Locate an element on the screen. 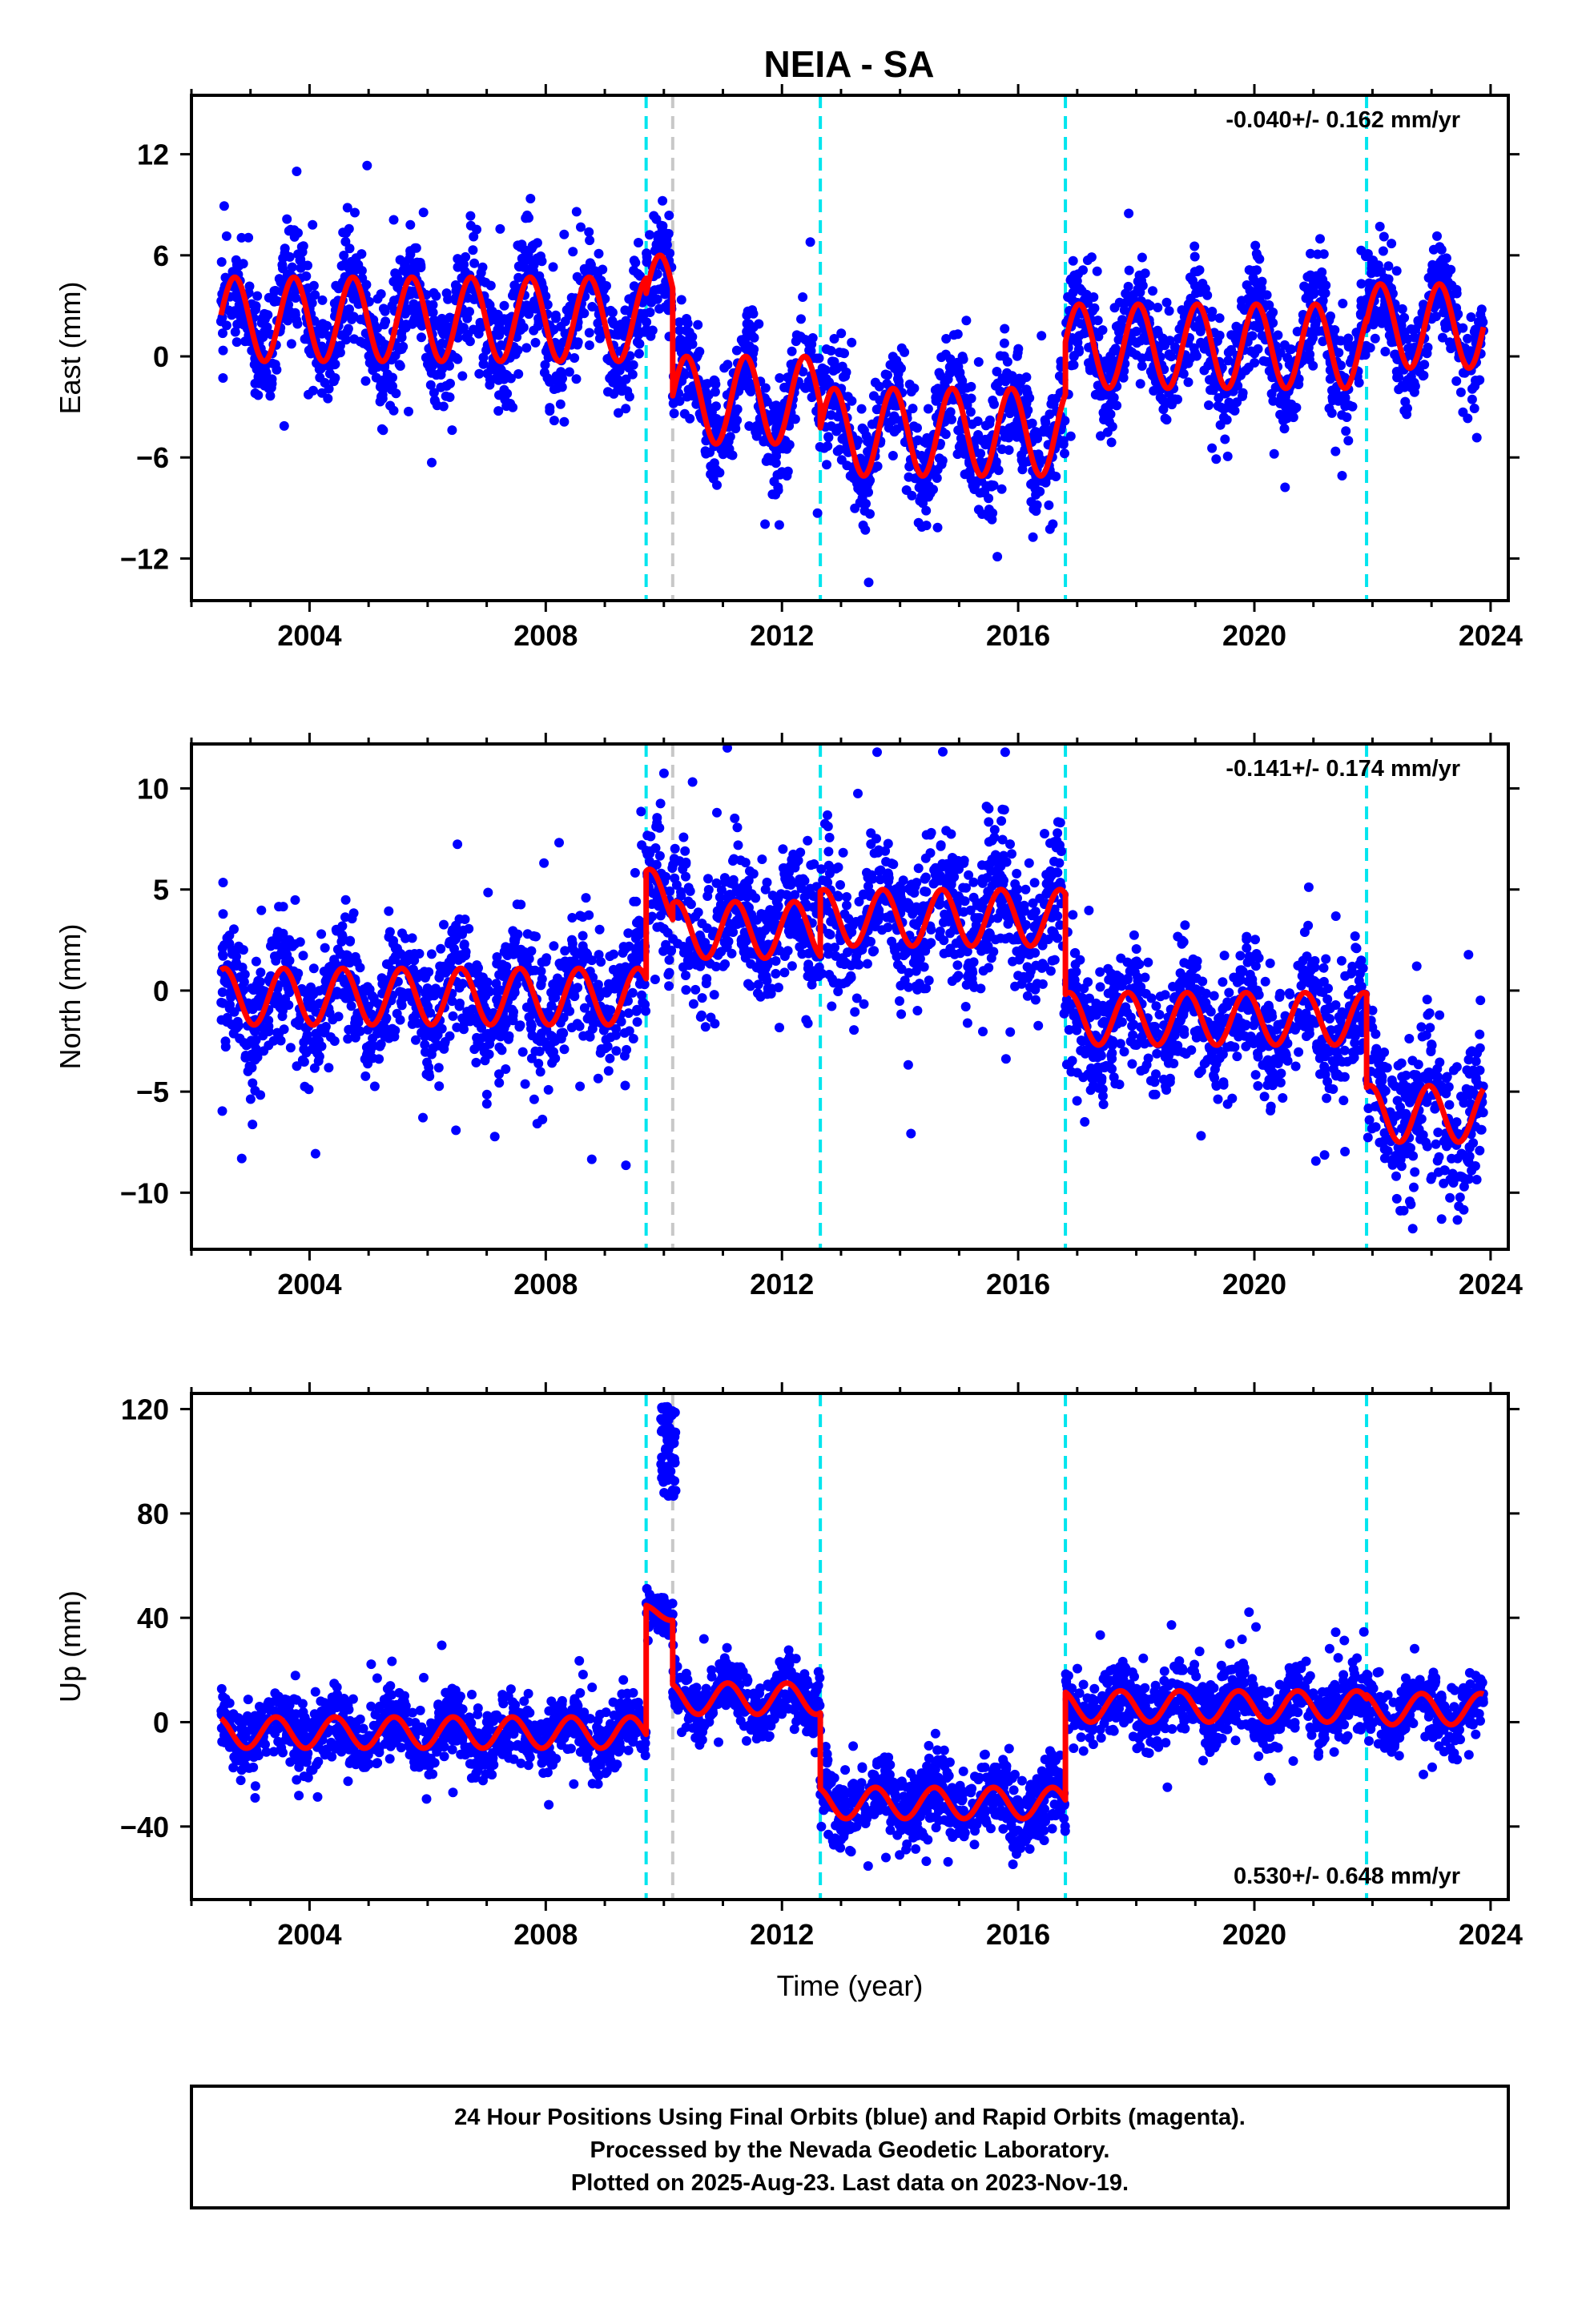  chart-title: NEIA - SA is located at coordinates (849, 64).